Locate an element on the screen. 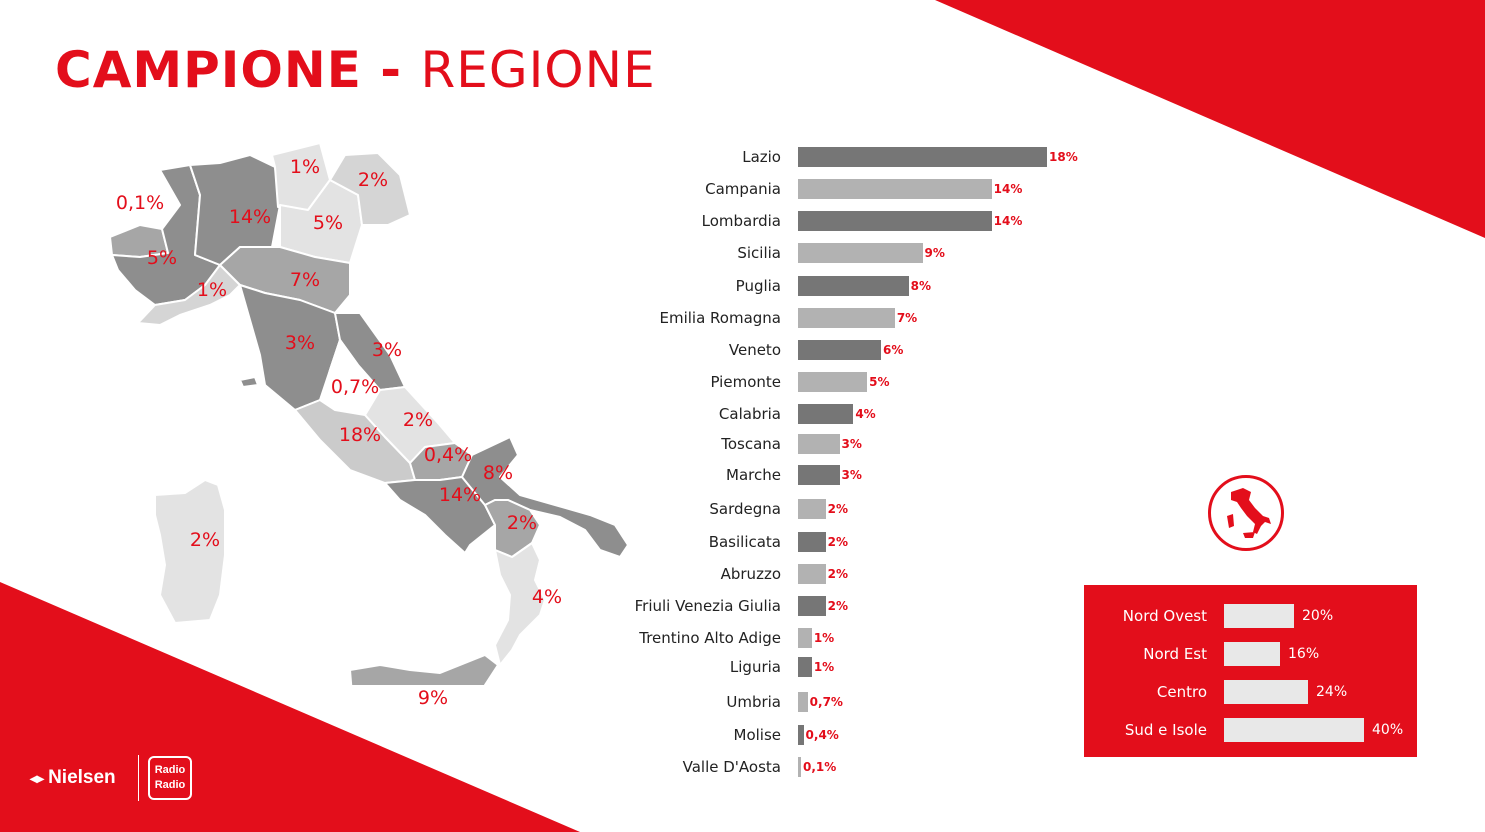 Image resolution: width=1485 pixels, height=832 pixels. macro-label: Nord Est is located at coordinates (1175, 654).